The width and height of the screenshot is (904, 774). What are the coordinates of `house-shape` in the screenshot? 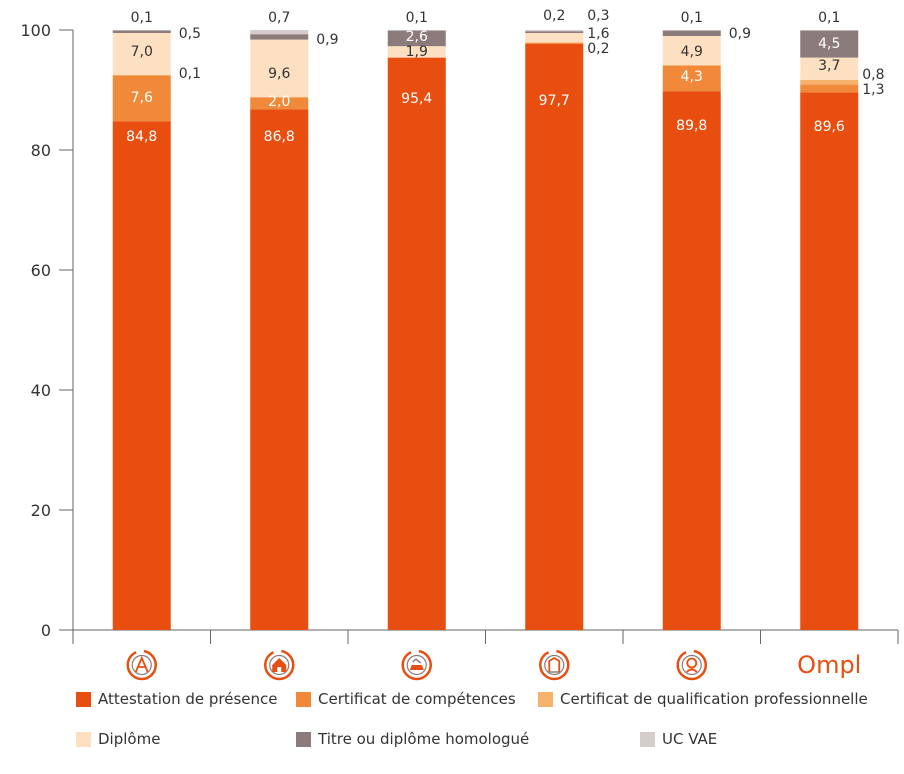 It's located at (279, 665).